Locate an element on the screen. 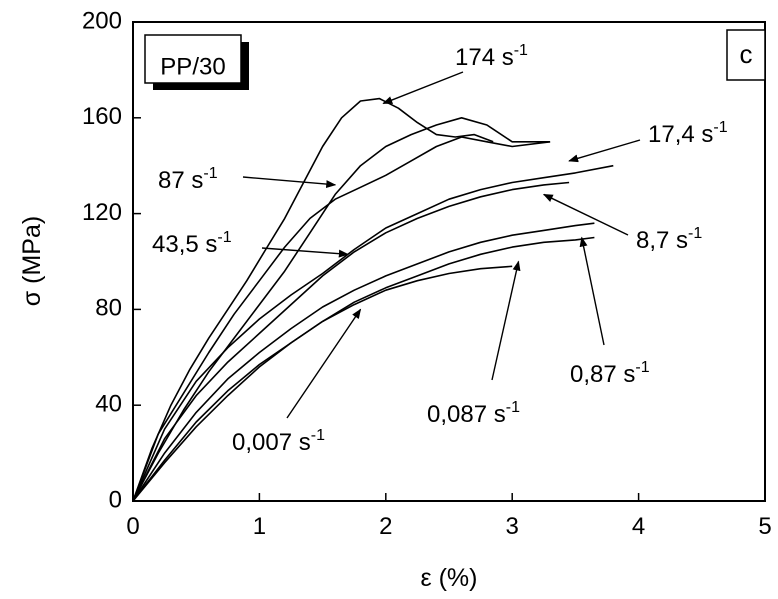 This screenshot has height=599, width=778. annotation-label-0-87-s: 0,87 s-1 is located at coordinates (610, 373).